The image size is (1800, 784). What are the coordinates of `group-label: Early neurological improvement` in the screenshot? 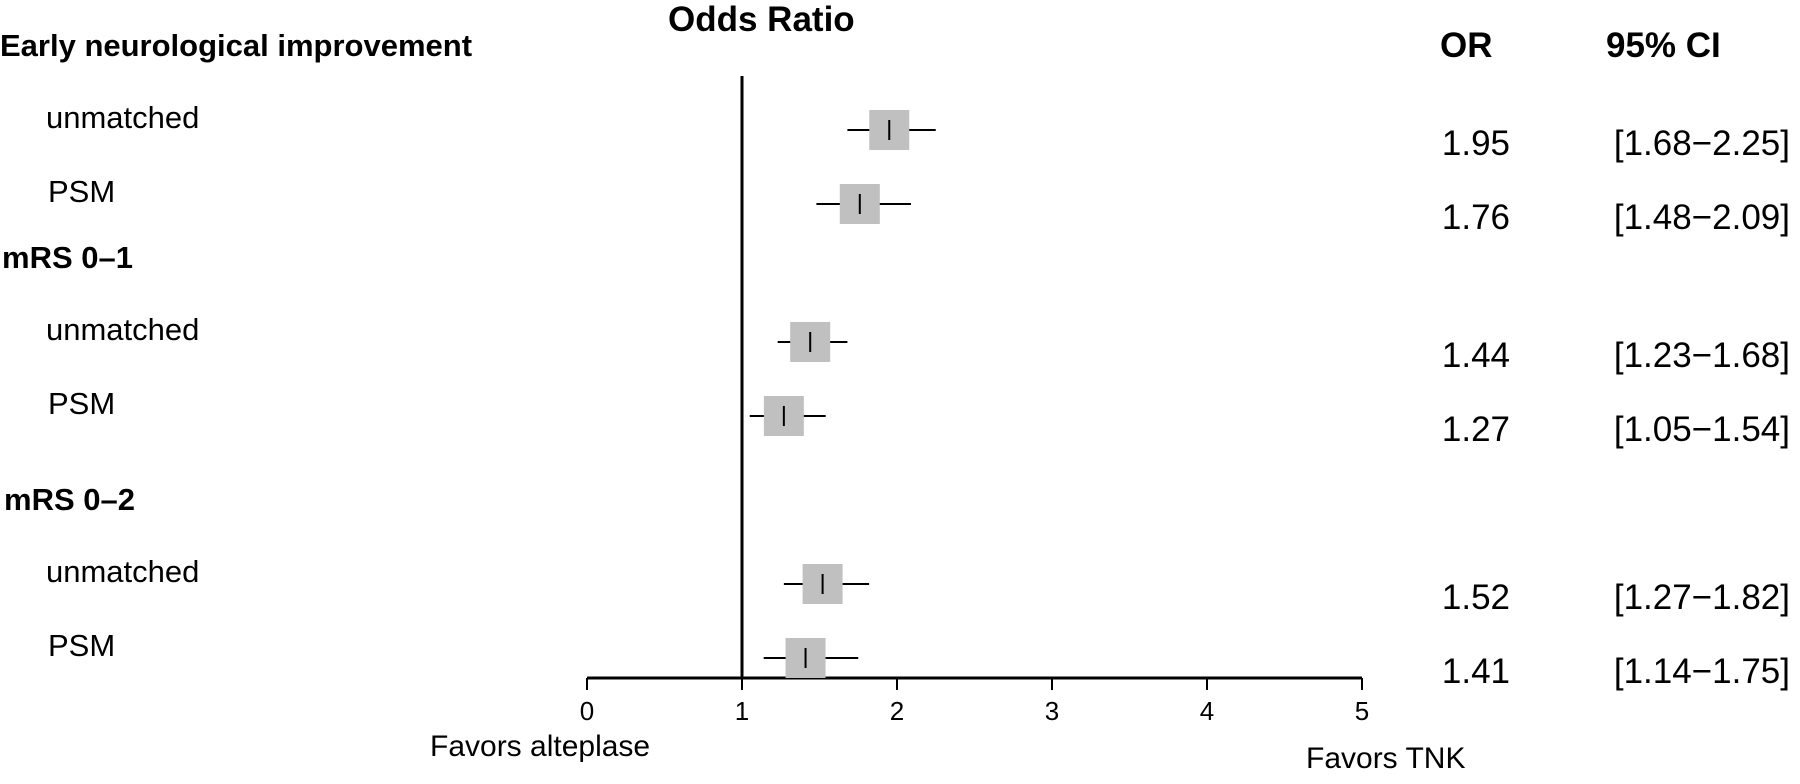 It's located at (236, 45).